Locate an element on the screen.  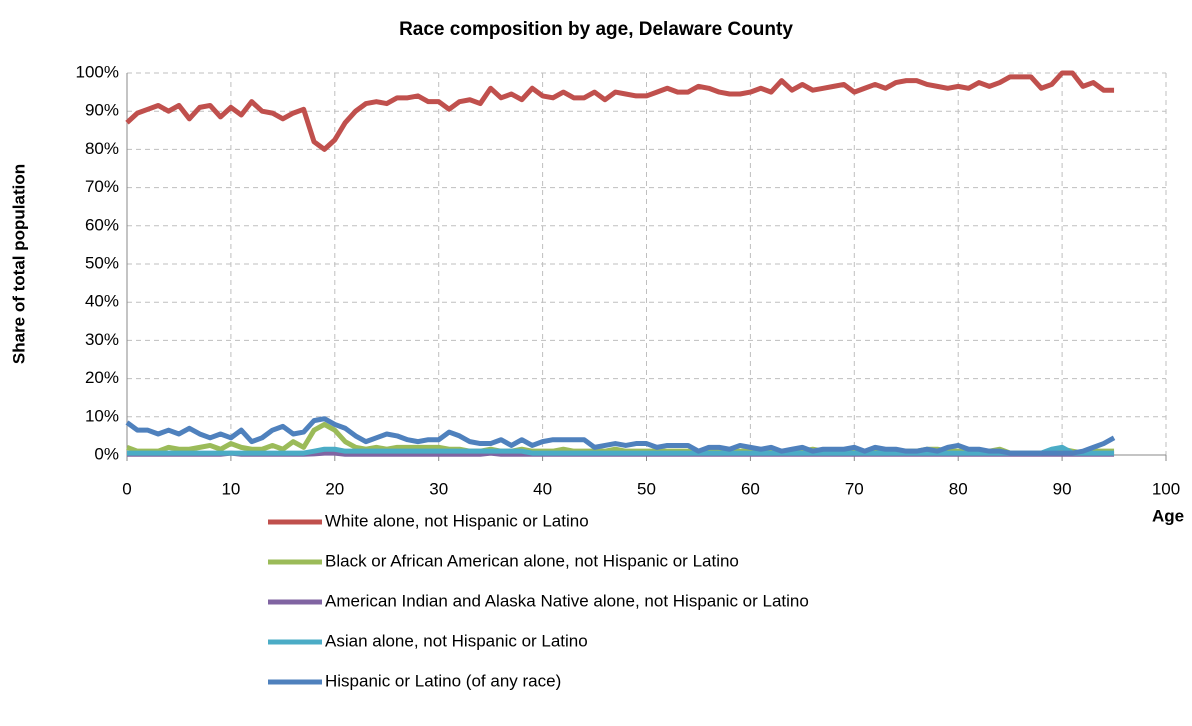
x-axis-label: Age is located at coordinates (1168, 515).